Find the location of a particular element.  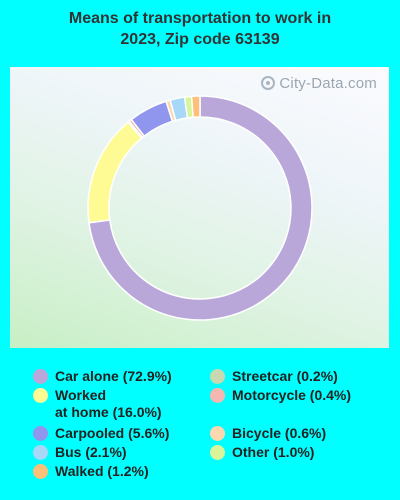

legend-label-line1: Car alone (72.9%) is located at coordinates (113, 376).